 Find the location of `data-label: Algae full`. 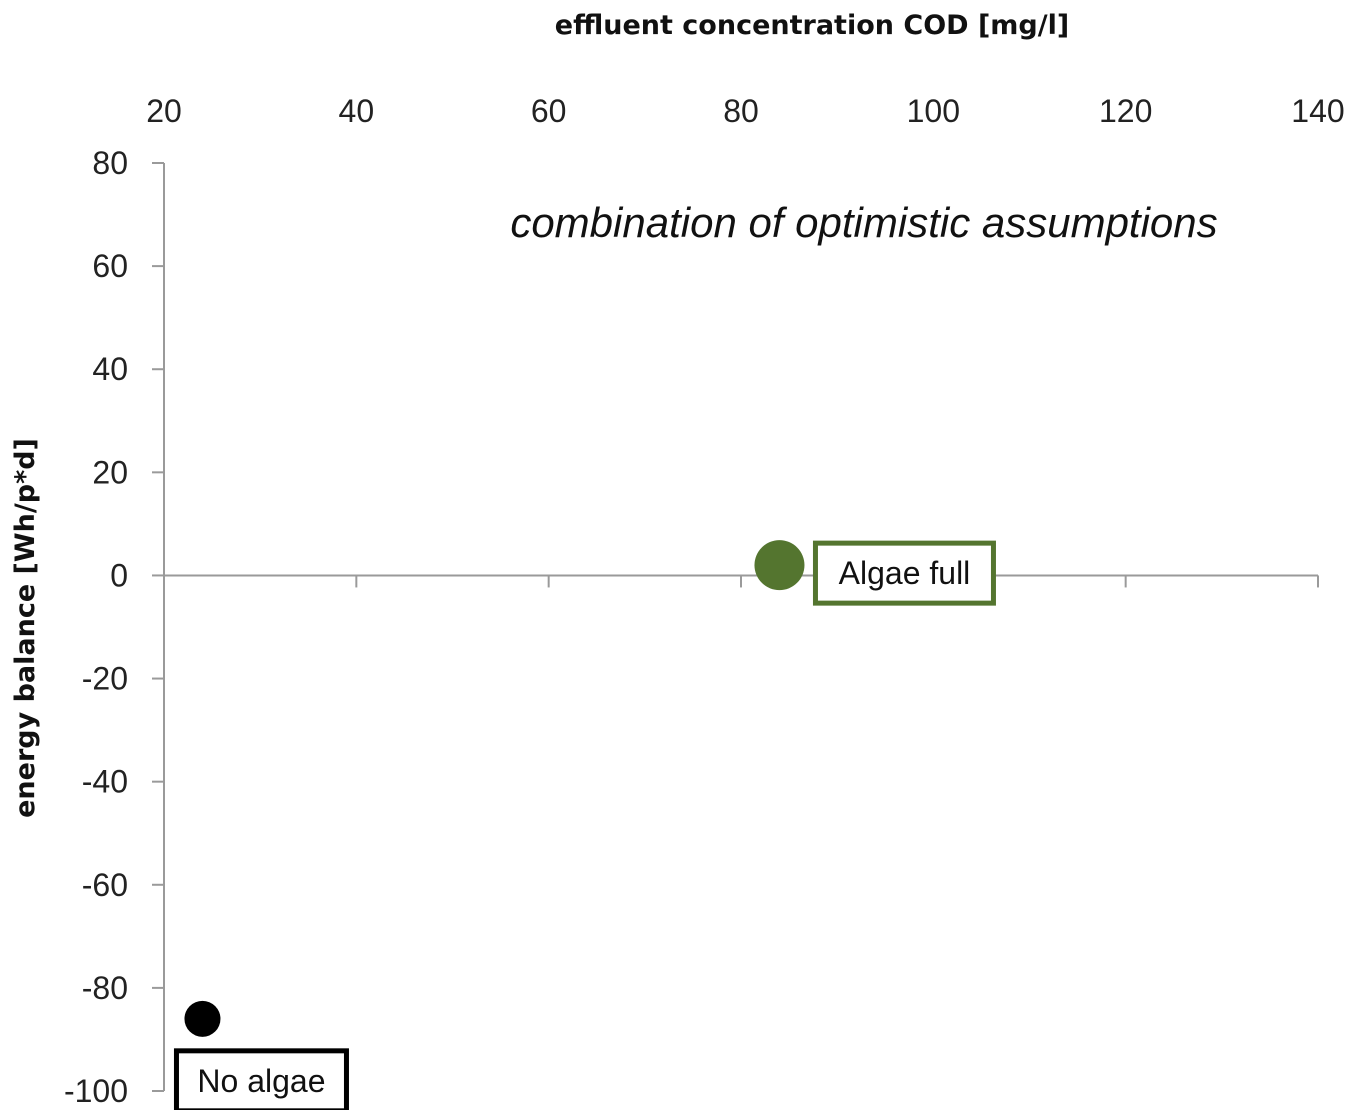

data-label: Algae full is located at coordinates (905, 573).